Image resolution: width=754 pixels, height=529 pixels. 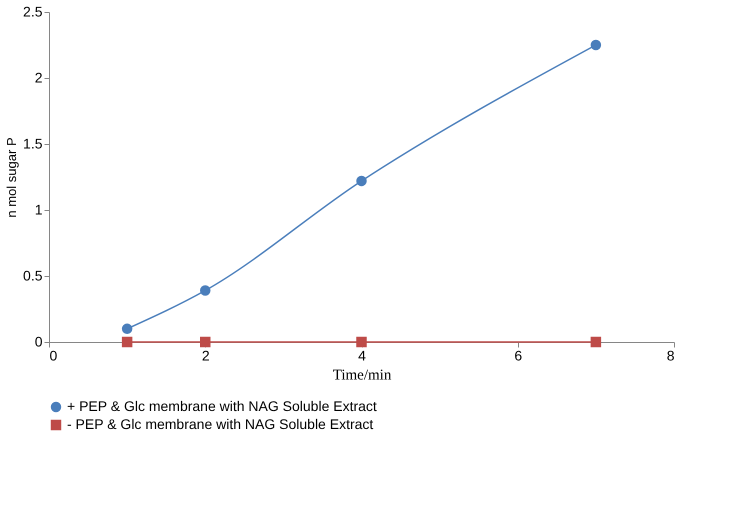 I want to click on y-tick-label: 2, so click(x=38, y=78).